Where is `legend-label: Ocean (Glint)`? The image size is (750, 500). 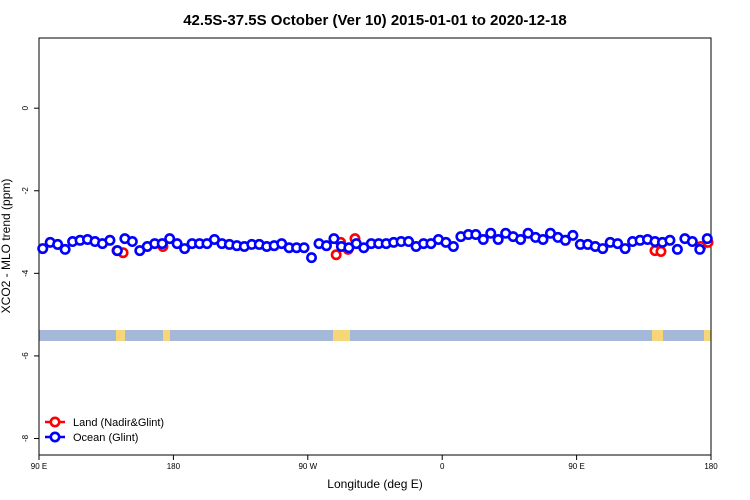
legend-label: Ocean (Glint) is located at coordinates (105, 438).